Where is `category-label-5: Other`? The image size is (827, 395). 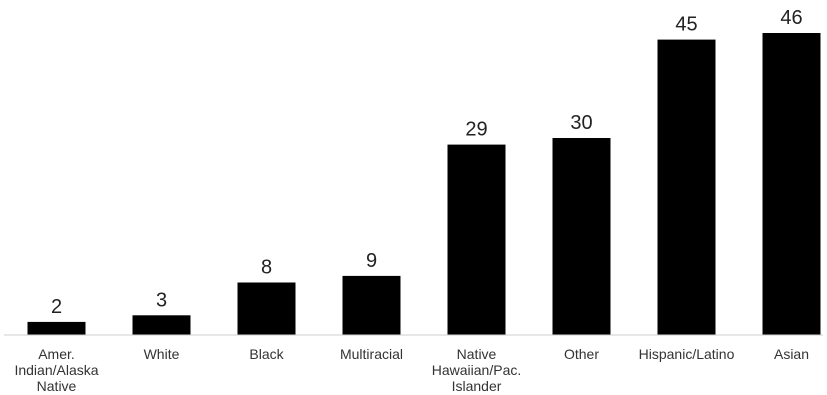 category-label-5: Other is located at coordinates (581, 354).